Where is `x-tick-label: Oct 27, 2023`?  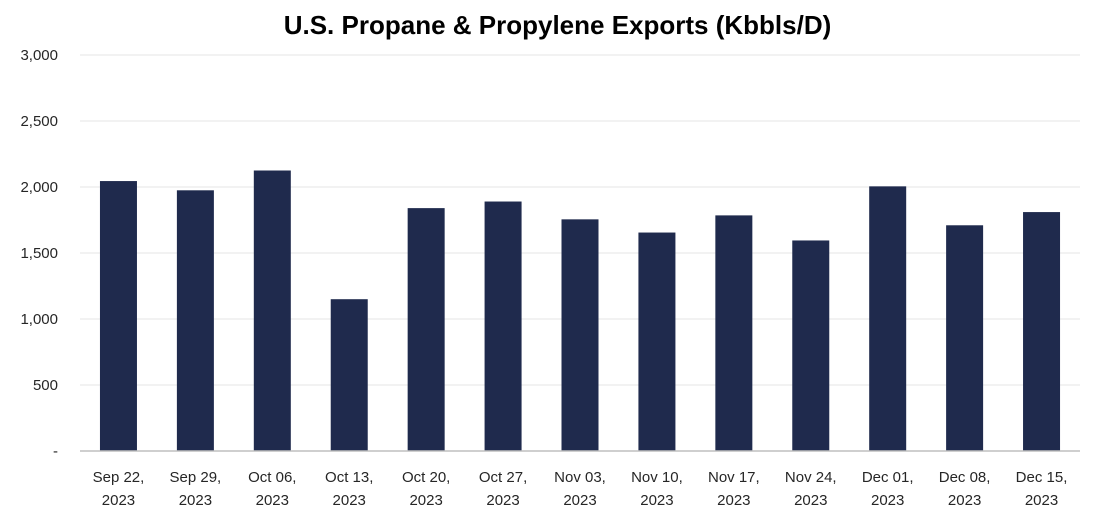
x-tick-label: Oct 27, 2023 is located at coordinates (503, 489).